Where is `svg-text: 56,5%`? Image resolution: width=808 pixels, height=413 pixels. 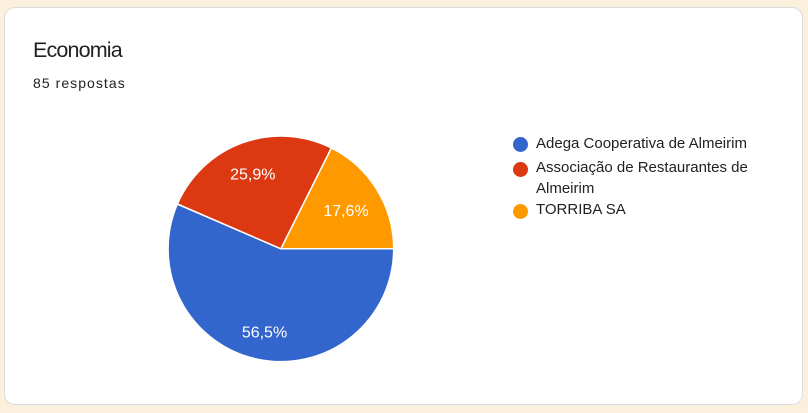 svg-text: 56,5% is located at coordinates (264, 332).